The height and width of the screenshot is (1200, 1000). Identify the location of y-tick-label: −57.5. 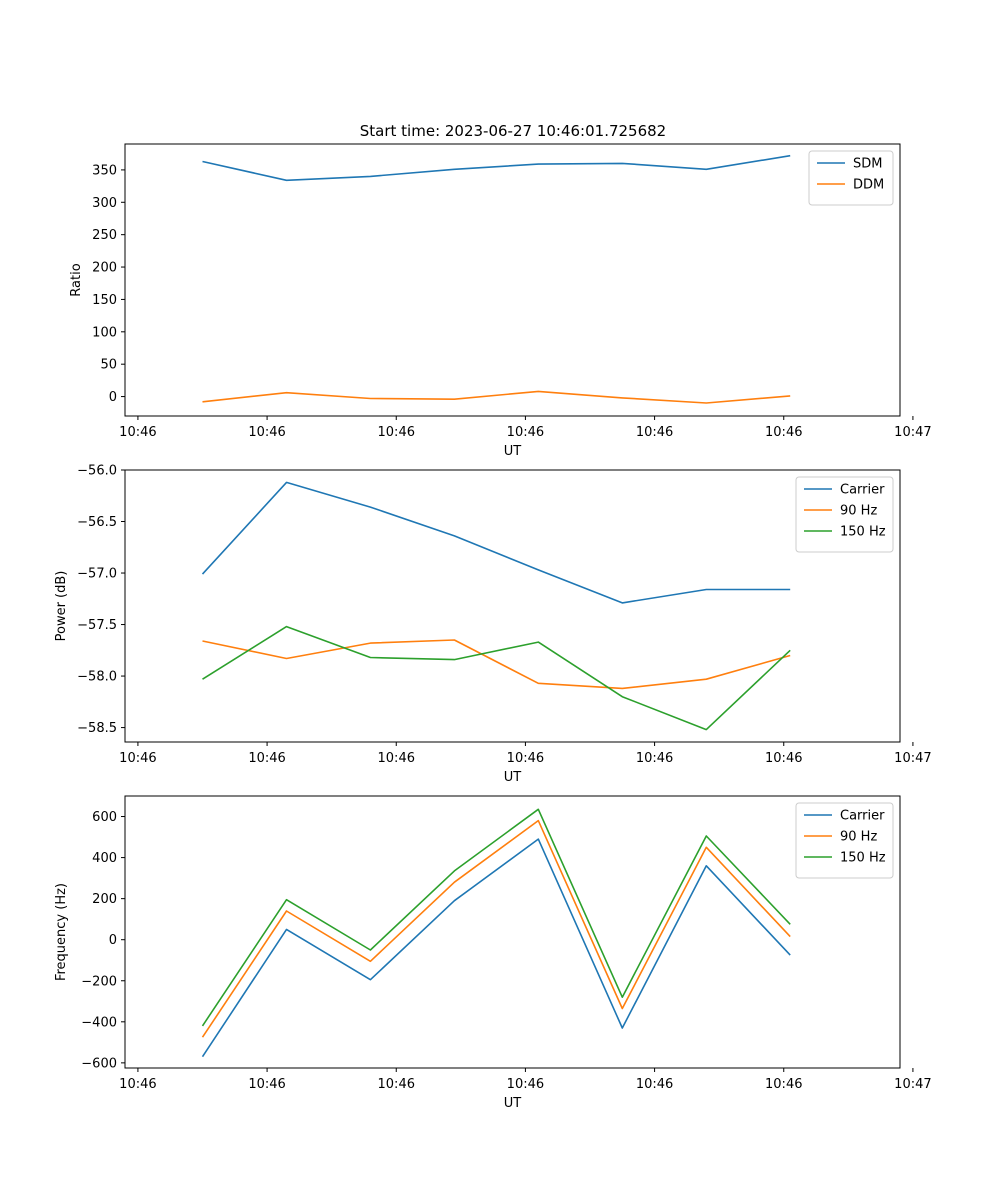
(97, 625).